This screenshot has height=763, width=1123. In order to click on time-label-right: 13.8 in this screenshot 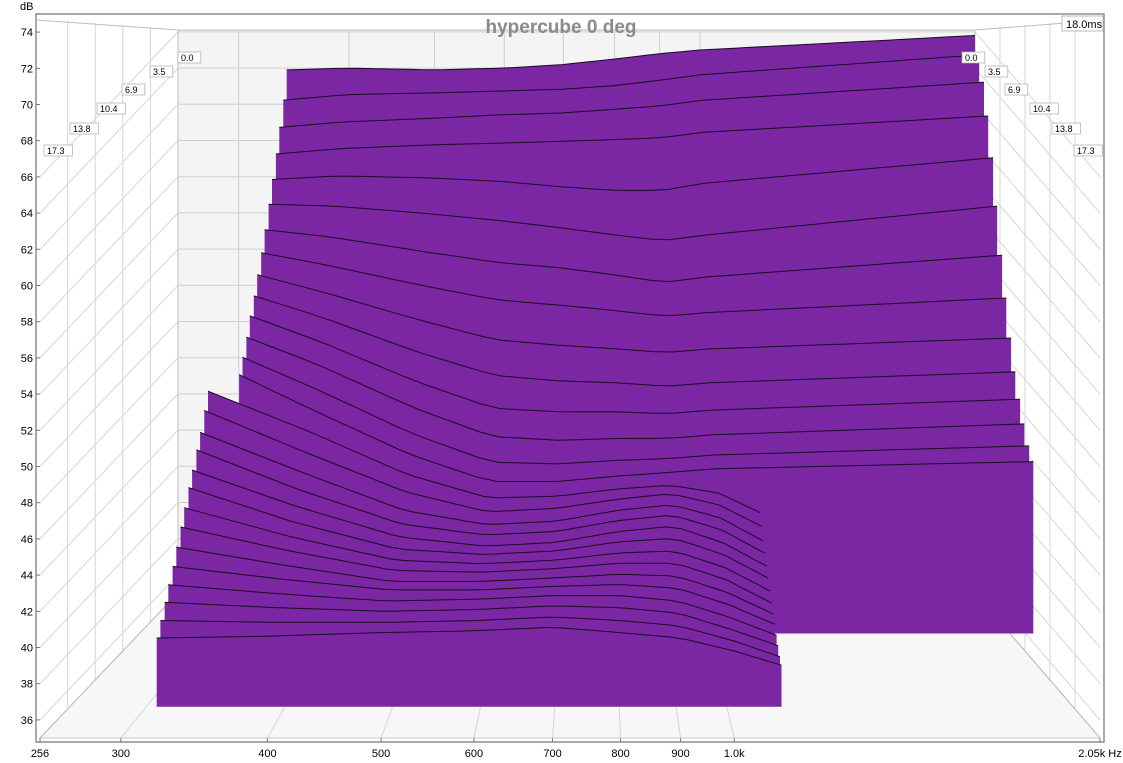, I will do `click(1064, 129)`.